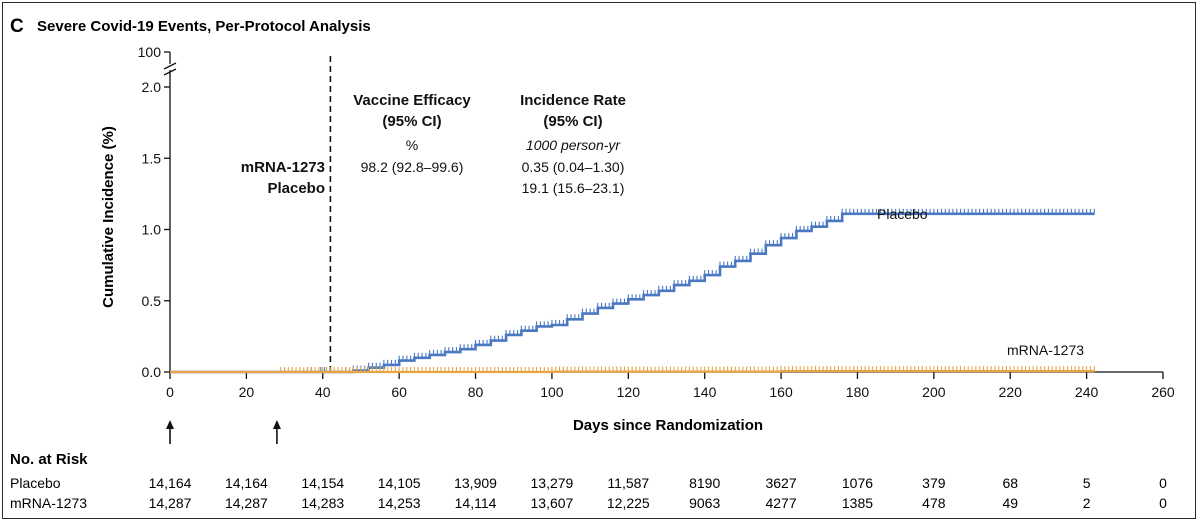  I want to click on risk-cell: 478, so click(934, 503).